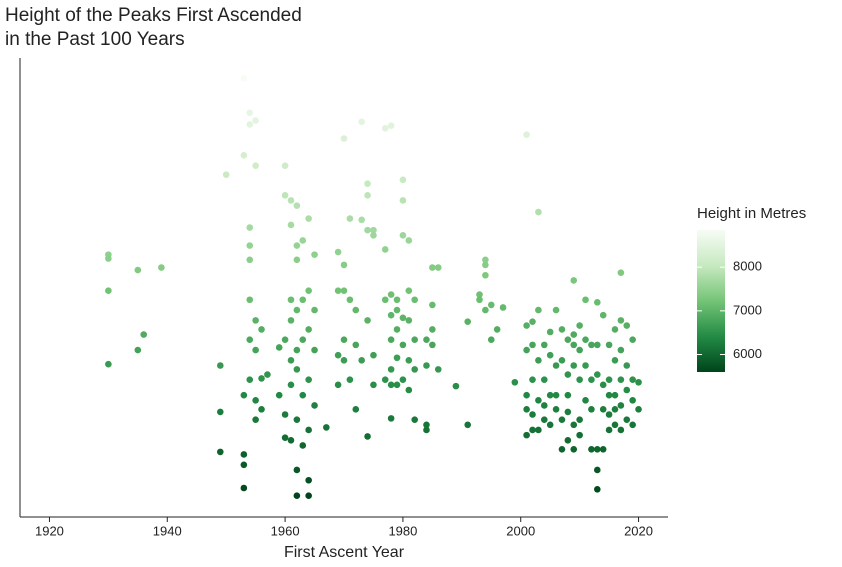 The height and width of the screenshot is (567, 842). I want to click on x-axis-label: First Ascent Year, so click(344, 552).